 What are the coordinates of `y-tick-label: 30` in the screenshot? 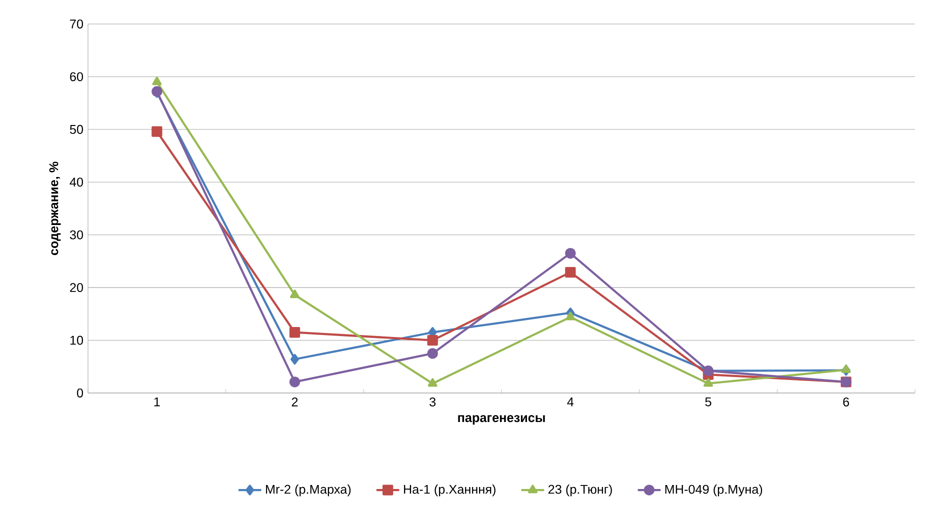 It's located at (77, 235).